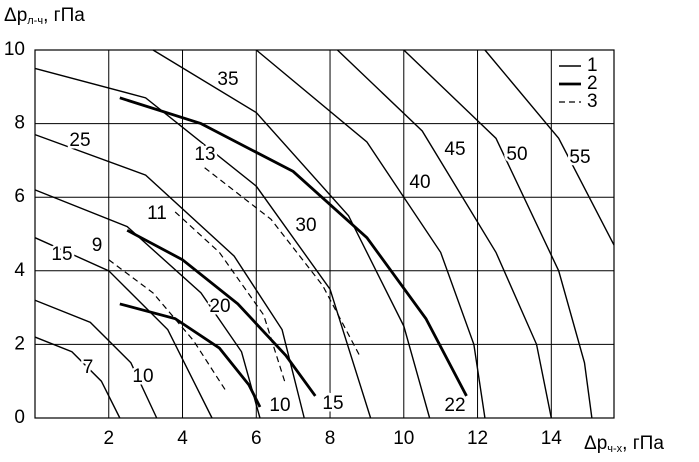 This screenshot has height=462, width=699. I want to click on contour-label: 7, so click(88, 367).